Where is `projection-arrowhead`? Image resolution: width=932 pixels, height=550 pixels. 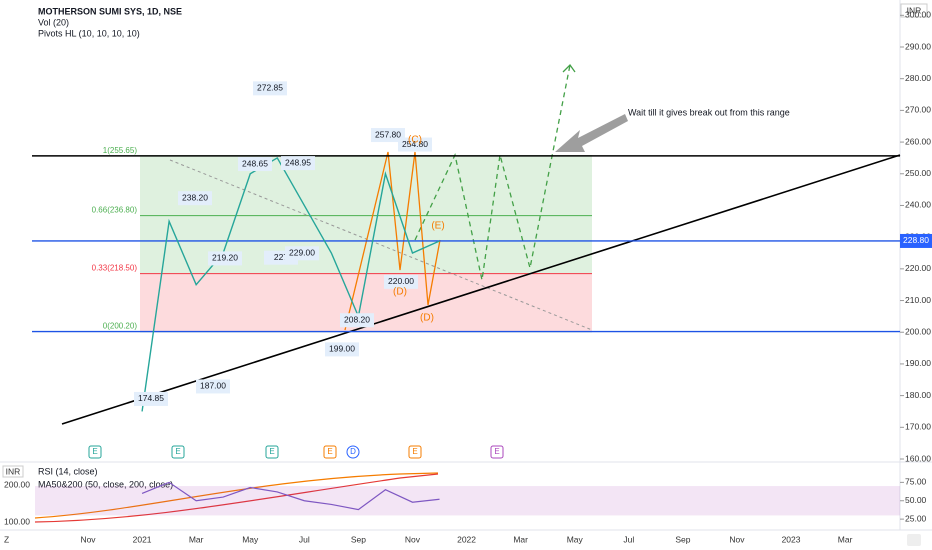
projection-arrowhead is located at coordinates (569, 68).